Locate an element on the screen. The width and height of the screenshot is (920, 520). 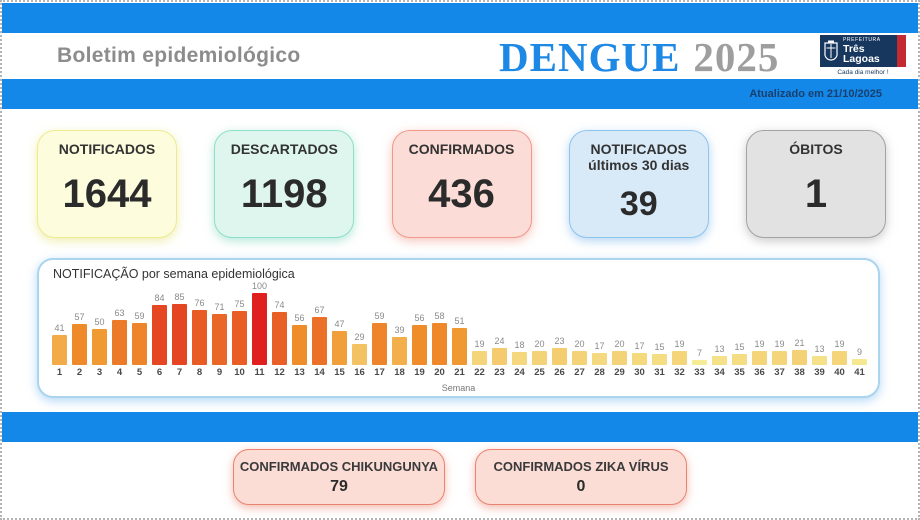
bar-slot-week-5: 59 5 is located at coordinates (139, 345).